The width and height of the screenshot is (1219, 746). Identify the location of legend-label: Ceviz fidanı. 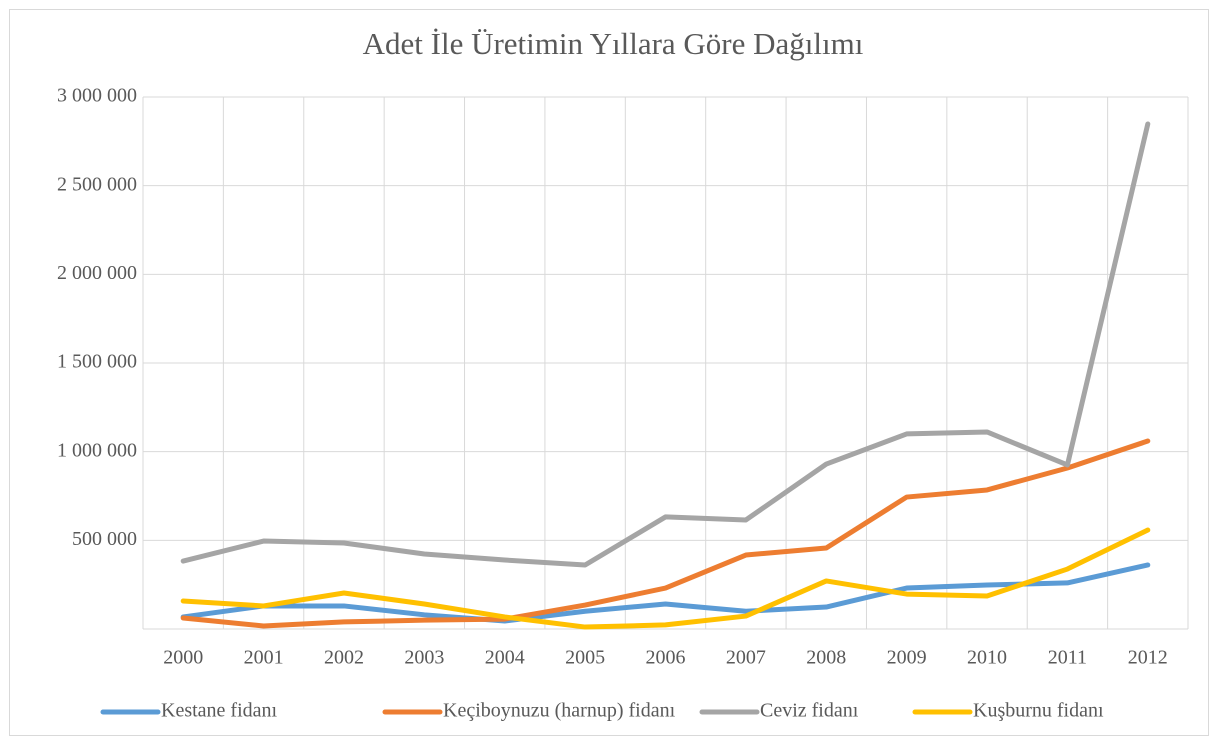
(809, 711).